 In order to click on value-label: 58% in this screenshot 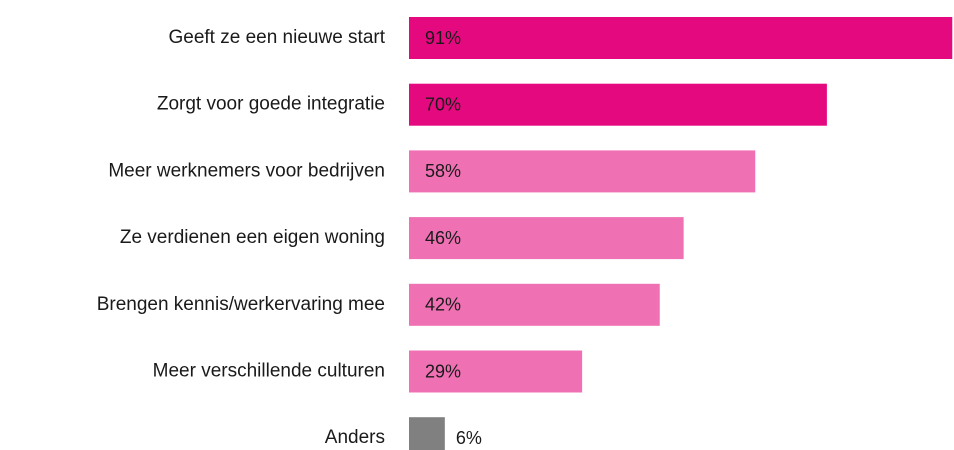, I will do `click(443, 171)`.